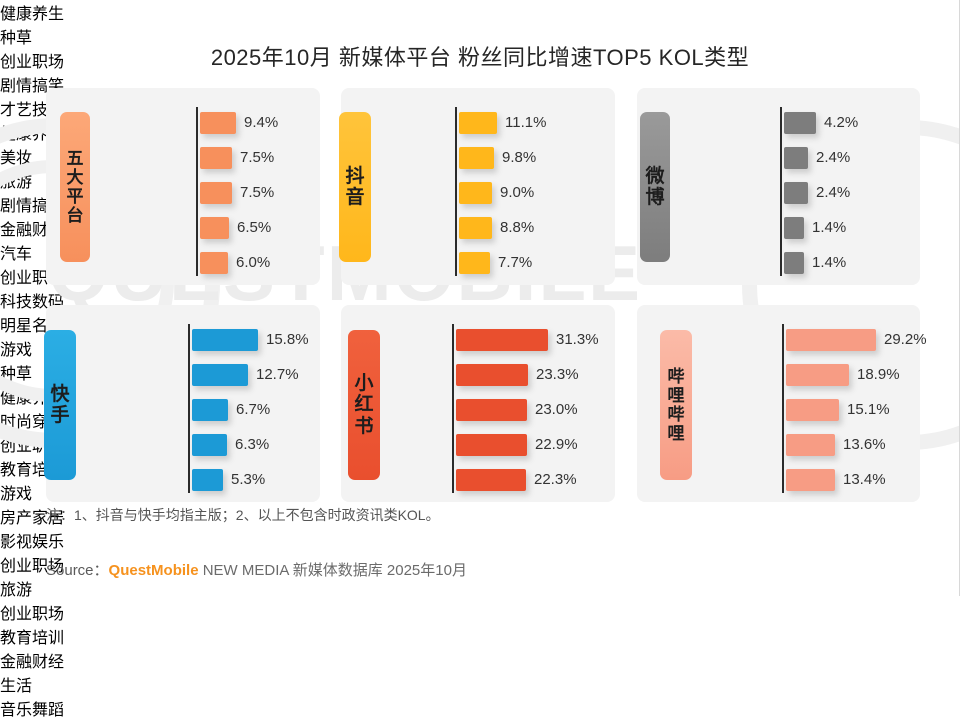  I want to click on bar-value-label: 9.4%, so click(261, 122).